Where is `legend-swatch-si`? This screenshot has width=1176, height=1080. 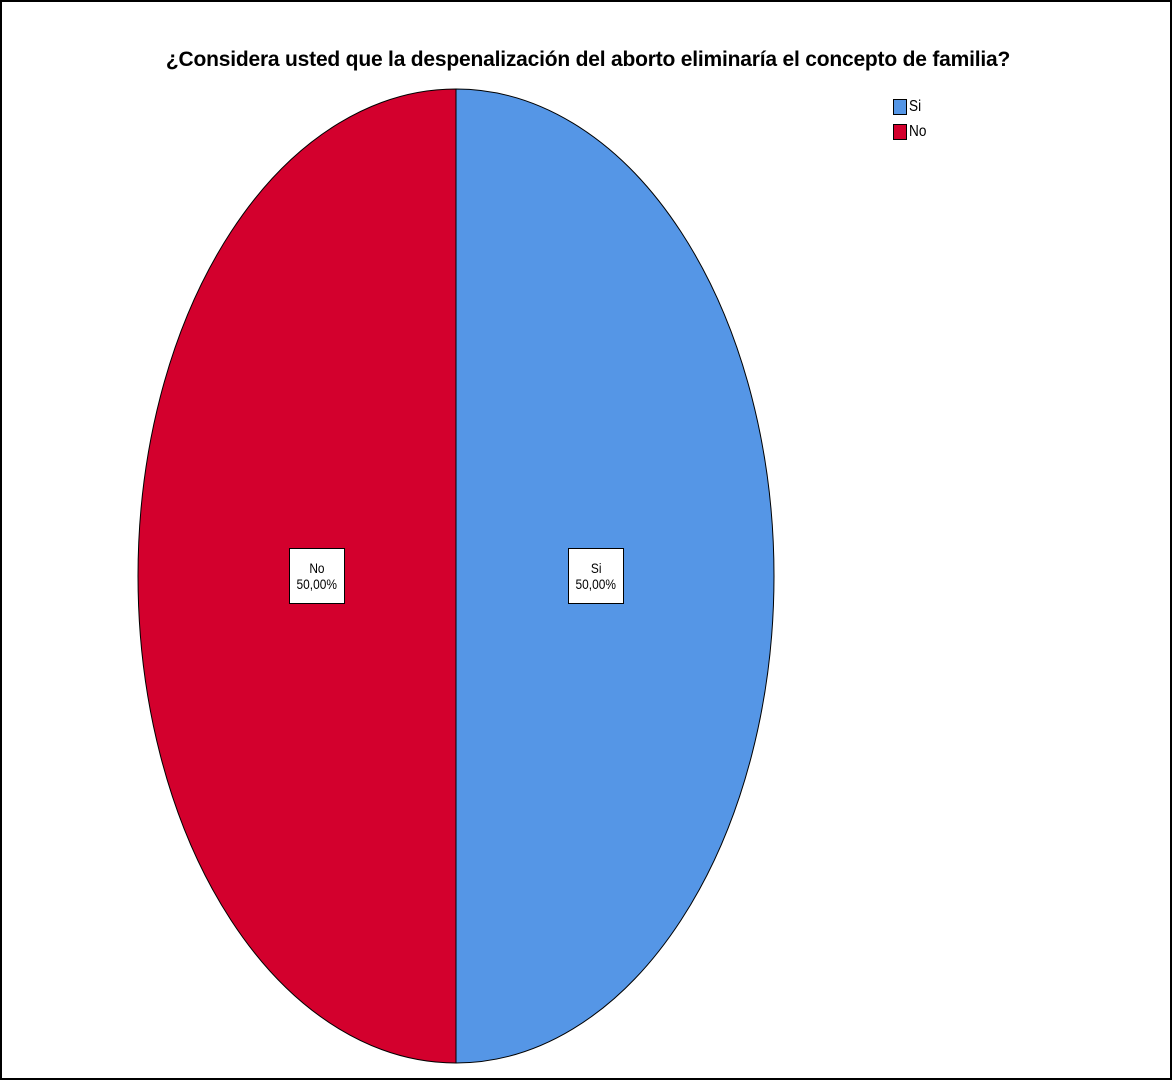 legend-swatch-si is located at coordinates (900, 107).